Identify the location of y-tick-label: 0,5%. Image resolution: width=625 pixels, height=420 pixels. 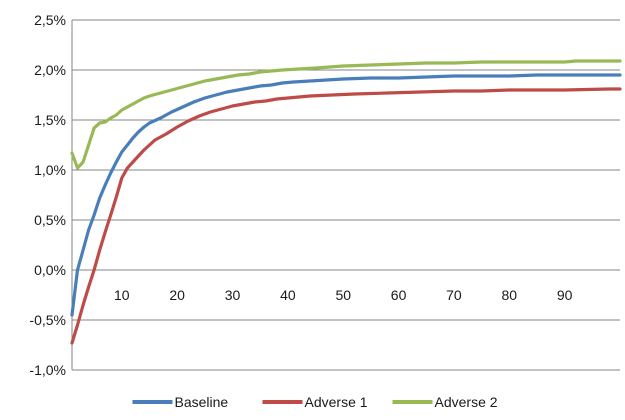
(50, 220).